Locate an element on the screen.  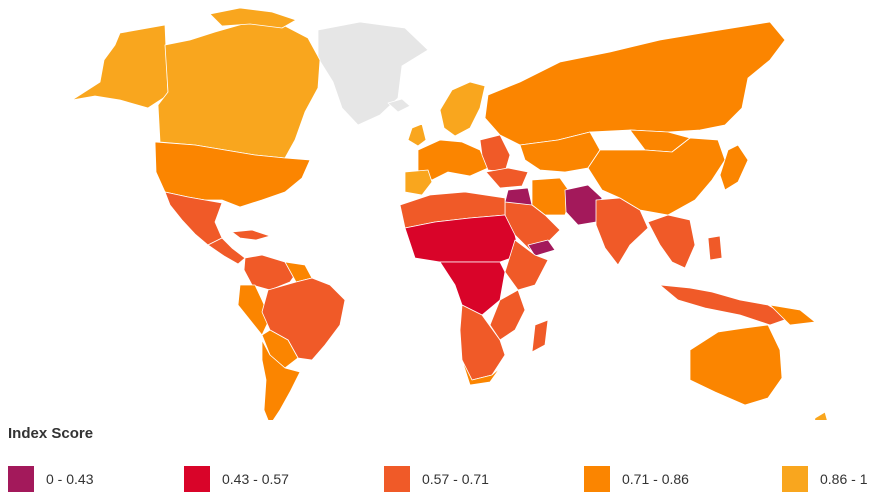
legend-item-4: 0.86 - 1 is located at coordinates (824, 479).